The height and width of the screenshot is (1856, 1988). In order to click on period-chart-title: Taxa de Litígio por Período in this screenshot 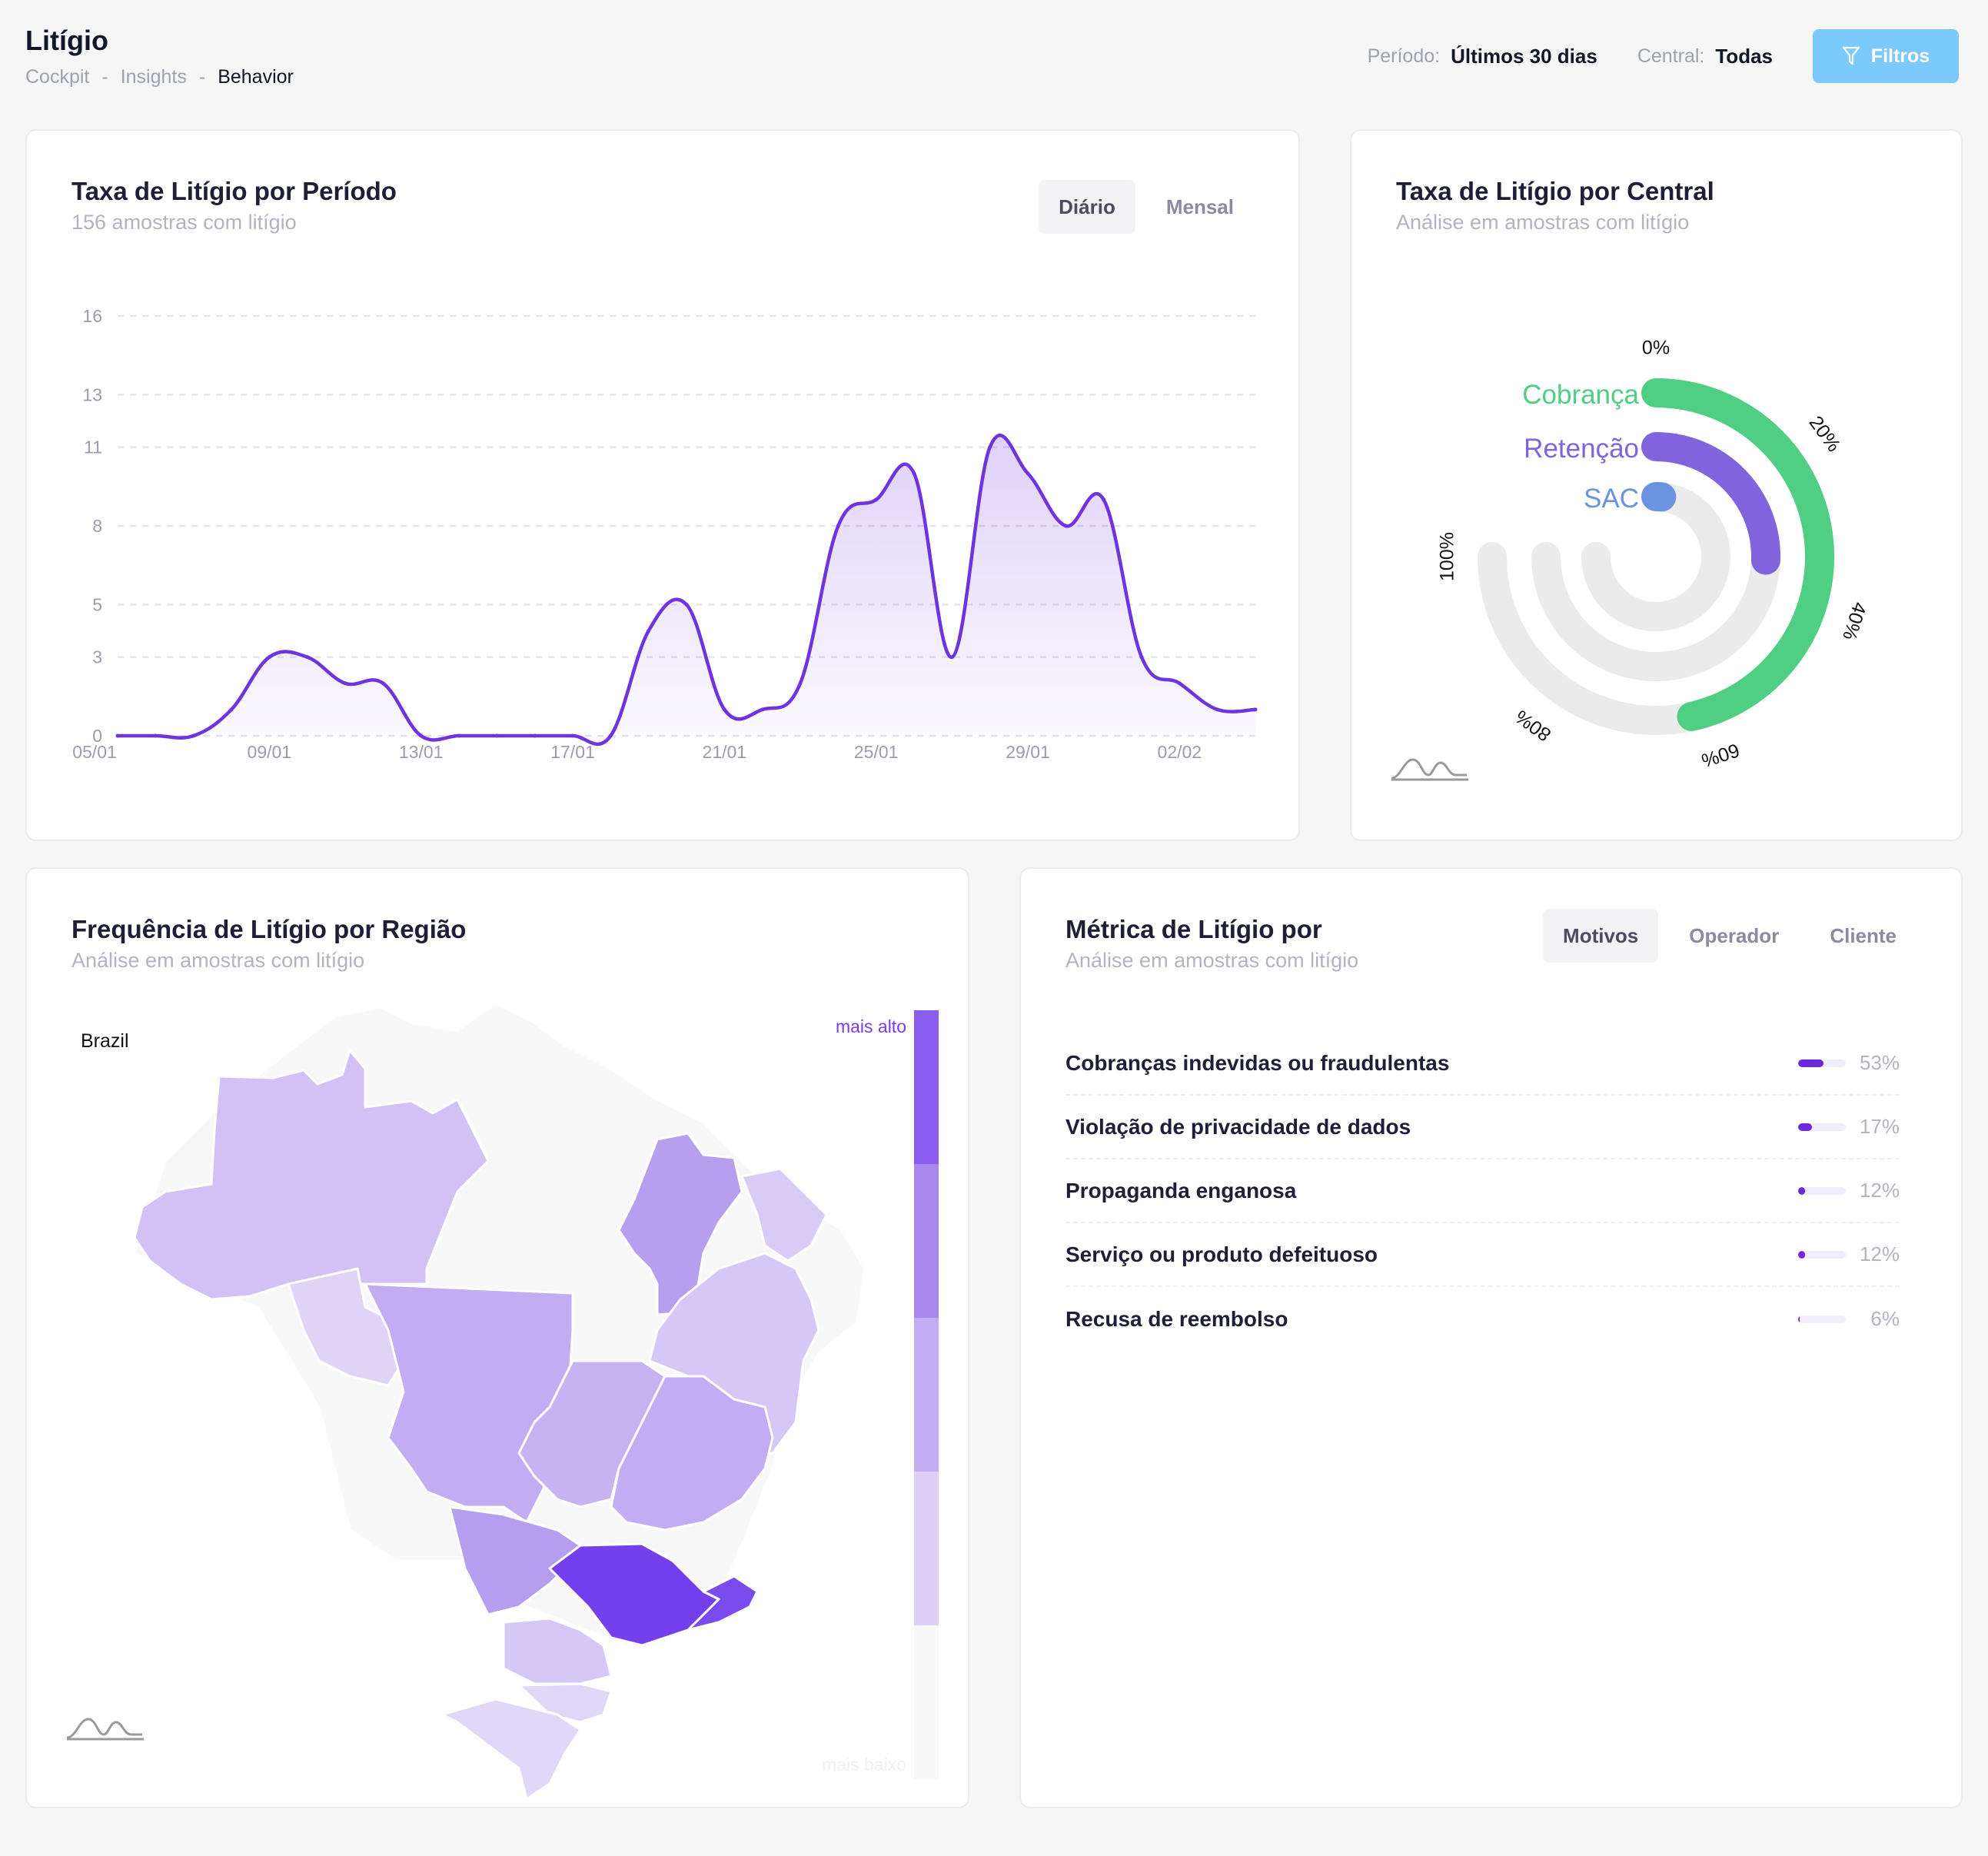, I will do `click(234, 191)`.